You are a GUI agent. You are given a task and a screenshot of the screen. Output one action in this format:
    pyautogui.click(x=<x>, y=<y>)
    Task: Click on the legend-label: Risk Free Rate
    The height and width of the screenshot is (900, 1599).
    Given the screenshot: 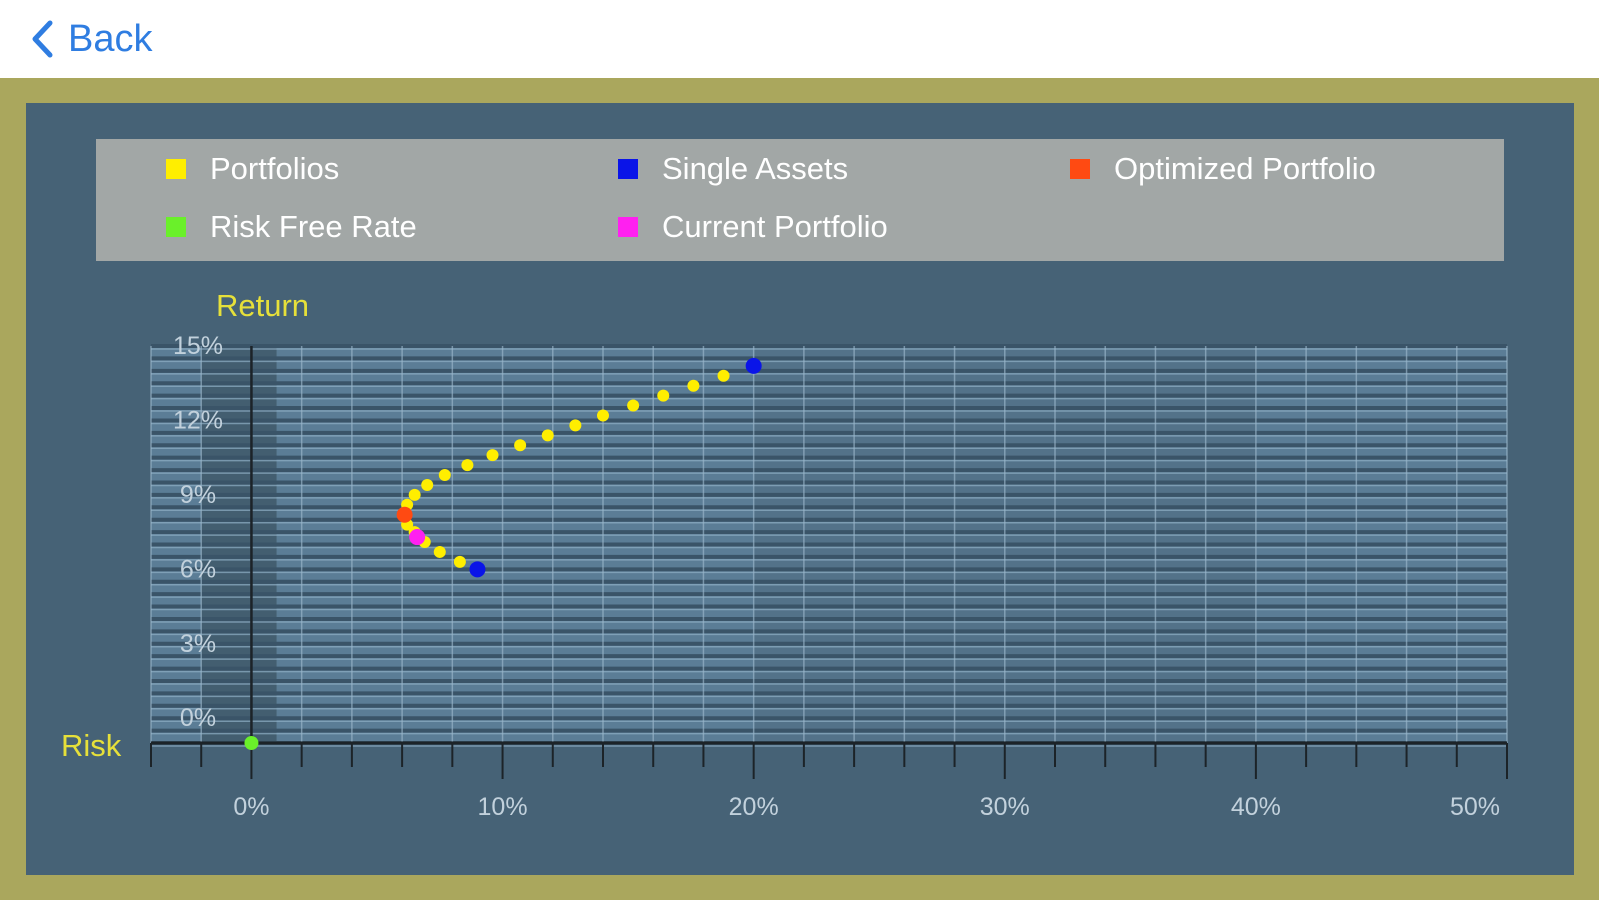 What is the action you would take?
    pyautogui.click(x=313, y=226)
    